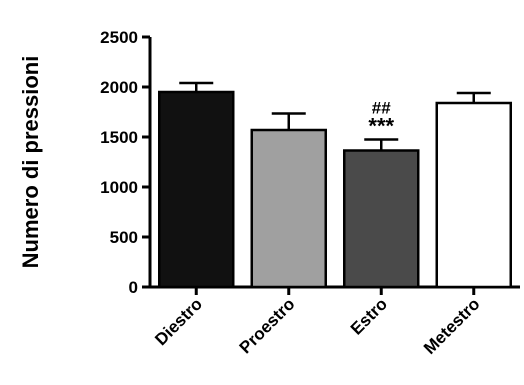  Describe the element at coordinates (317, 322) in the screenshot. I see `x-ticks: Diestro Proestro Estro Metestro` at that location.